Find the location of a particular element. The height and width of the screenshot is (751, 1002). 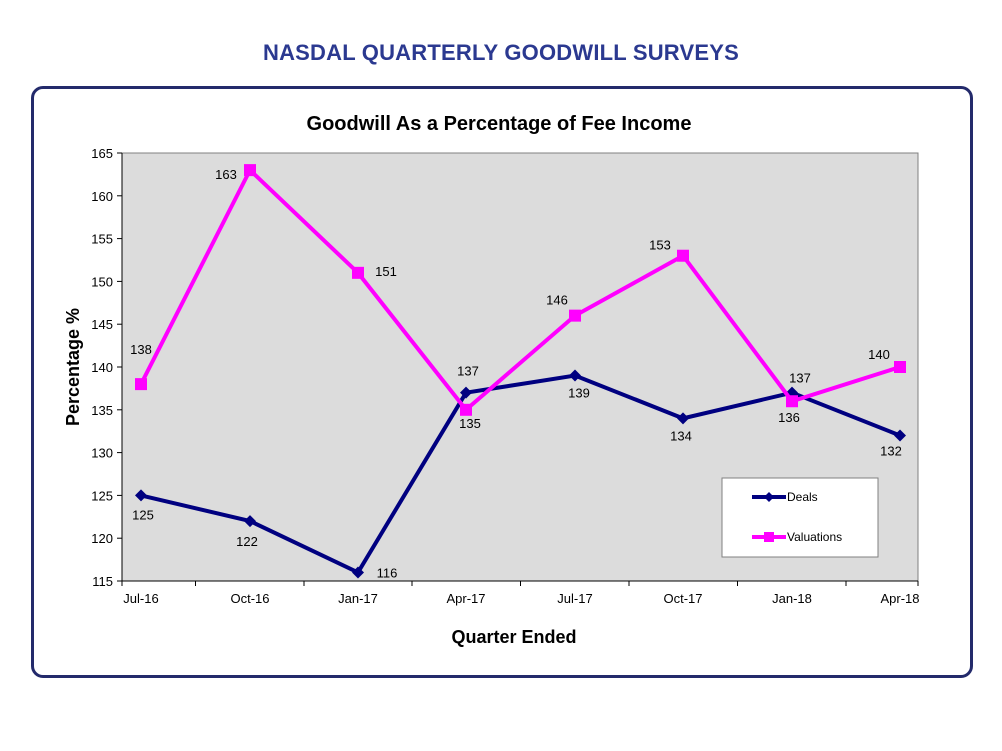

y-tick-label: 140 is located at coordinates (102, 367).